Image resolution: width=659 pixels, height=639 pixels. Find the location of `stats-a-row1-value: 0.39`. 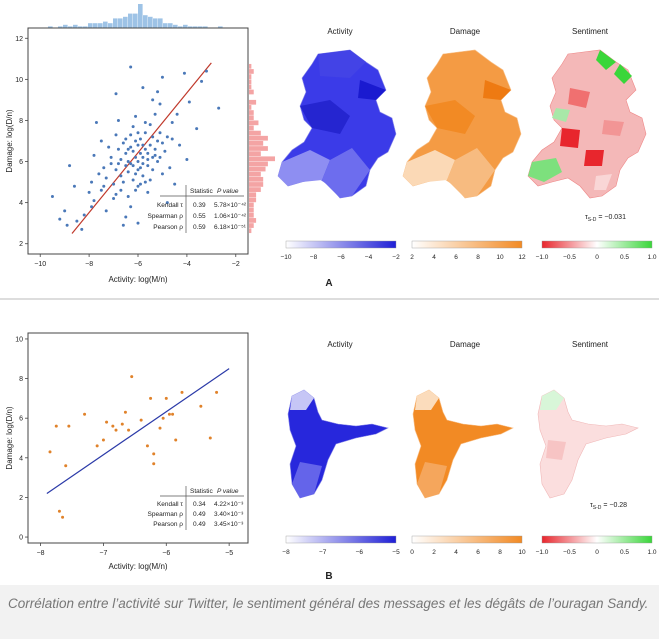

stats-a-row1-value: 0.39 is located at coordinates (199, 205).